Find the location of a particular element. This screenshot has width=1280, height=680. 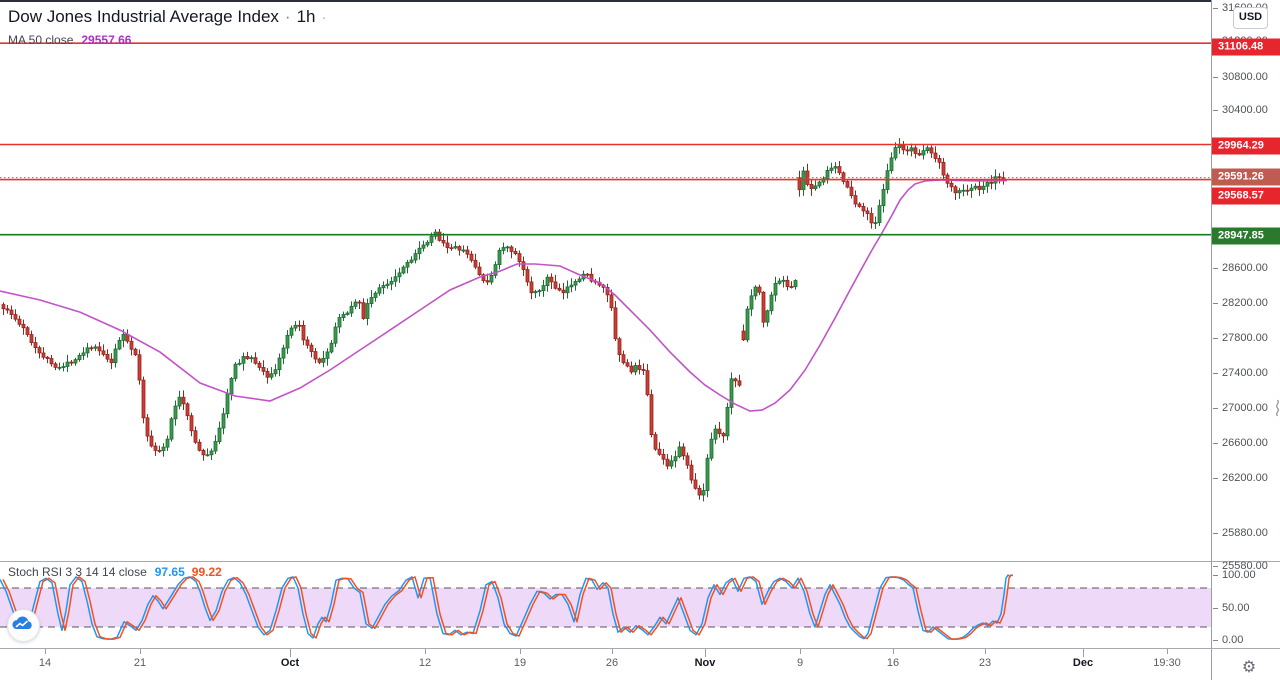

pane-separator is located at coordinates (640, 561).